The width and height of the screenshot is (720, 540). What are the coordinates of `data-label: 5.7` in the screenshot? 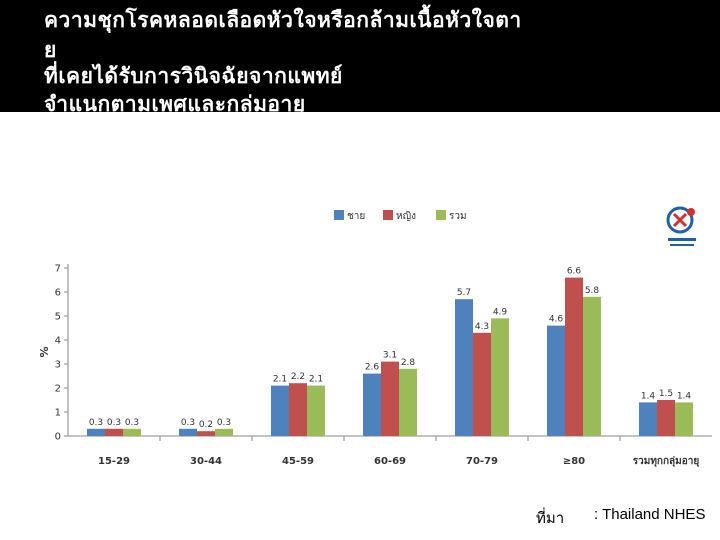 It's located at (464, 293).